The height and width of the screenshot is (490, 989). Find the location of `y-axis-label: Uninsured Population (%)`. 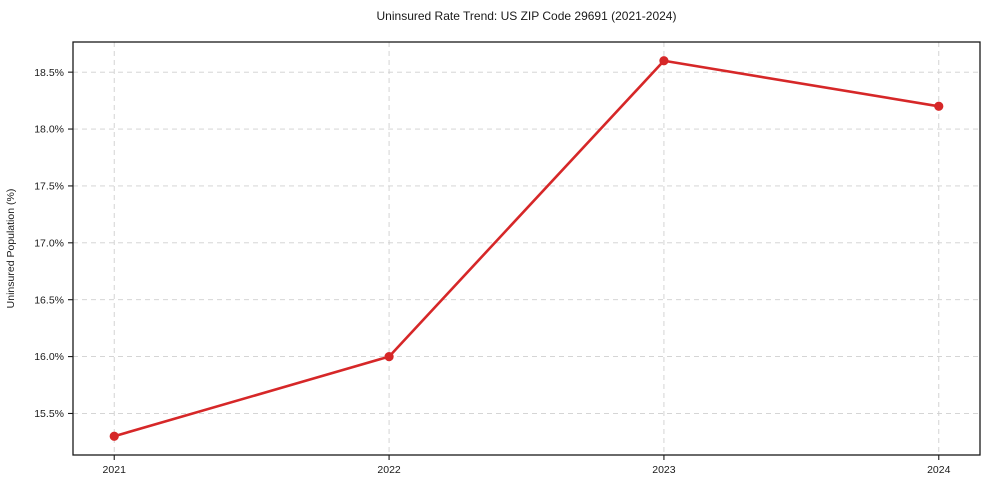

y-axis-label: Uninsured Population (%) is located at coordinates (11, 249).